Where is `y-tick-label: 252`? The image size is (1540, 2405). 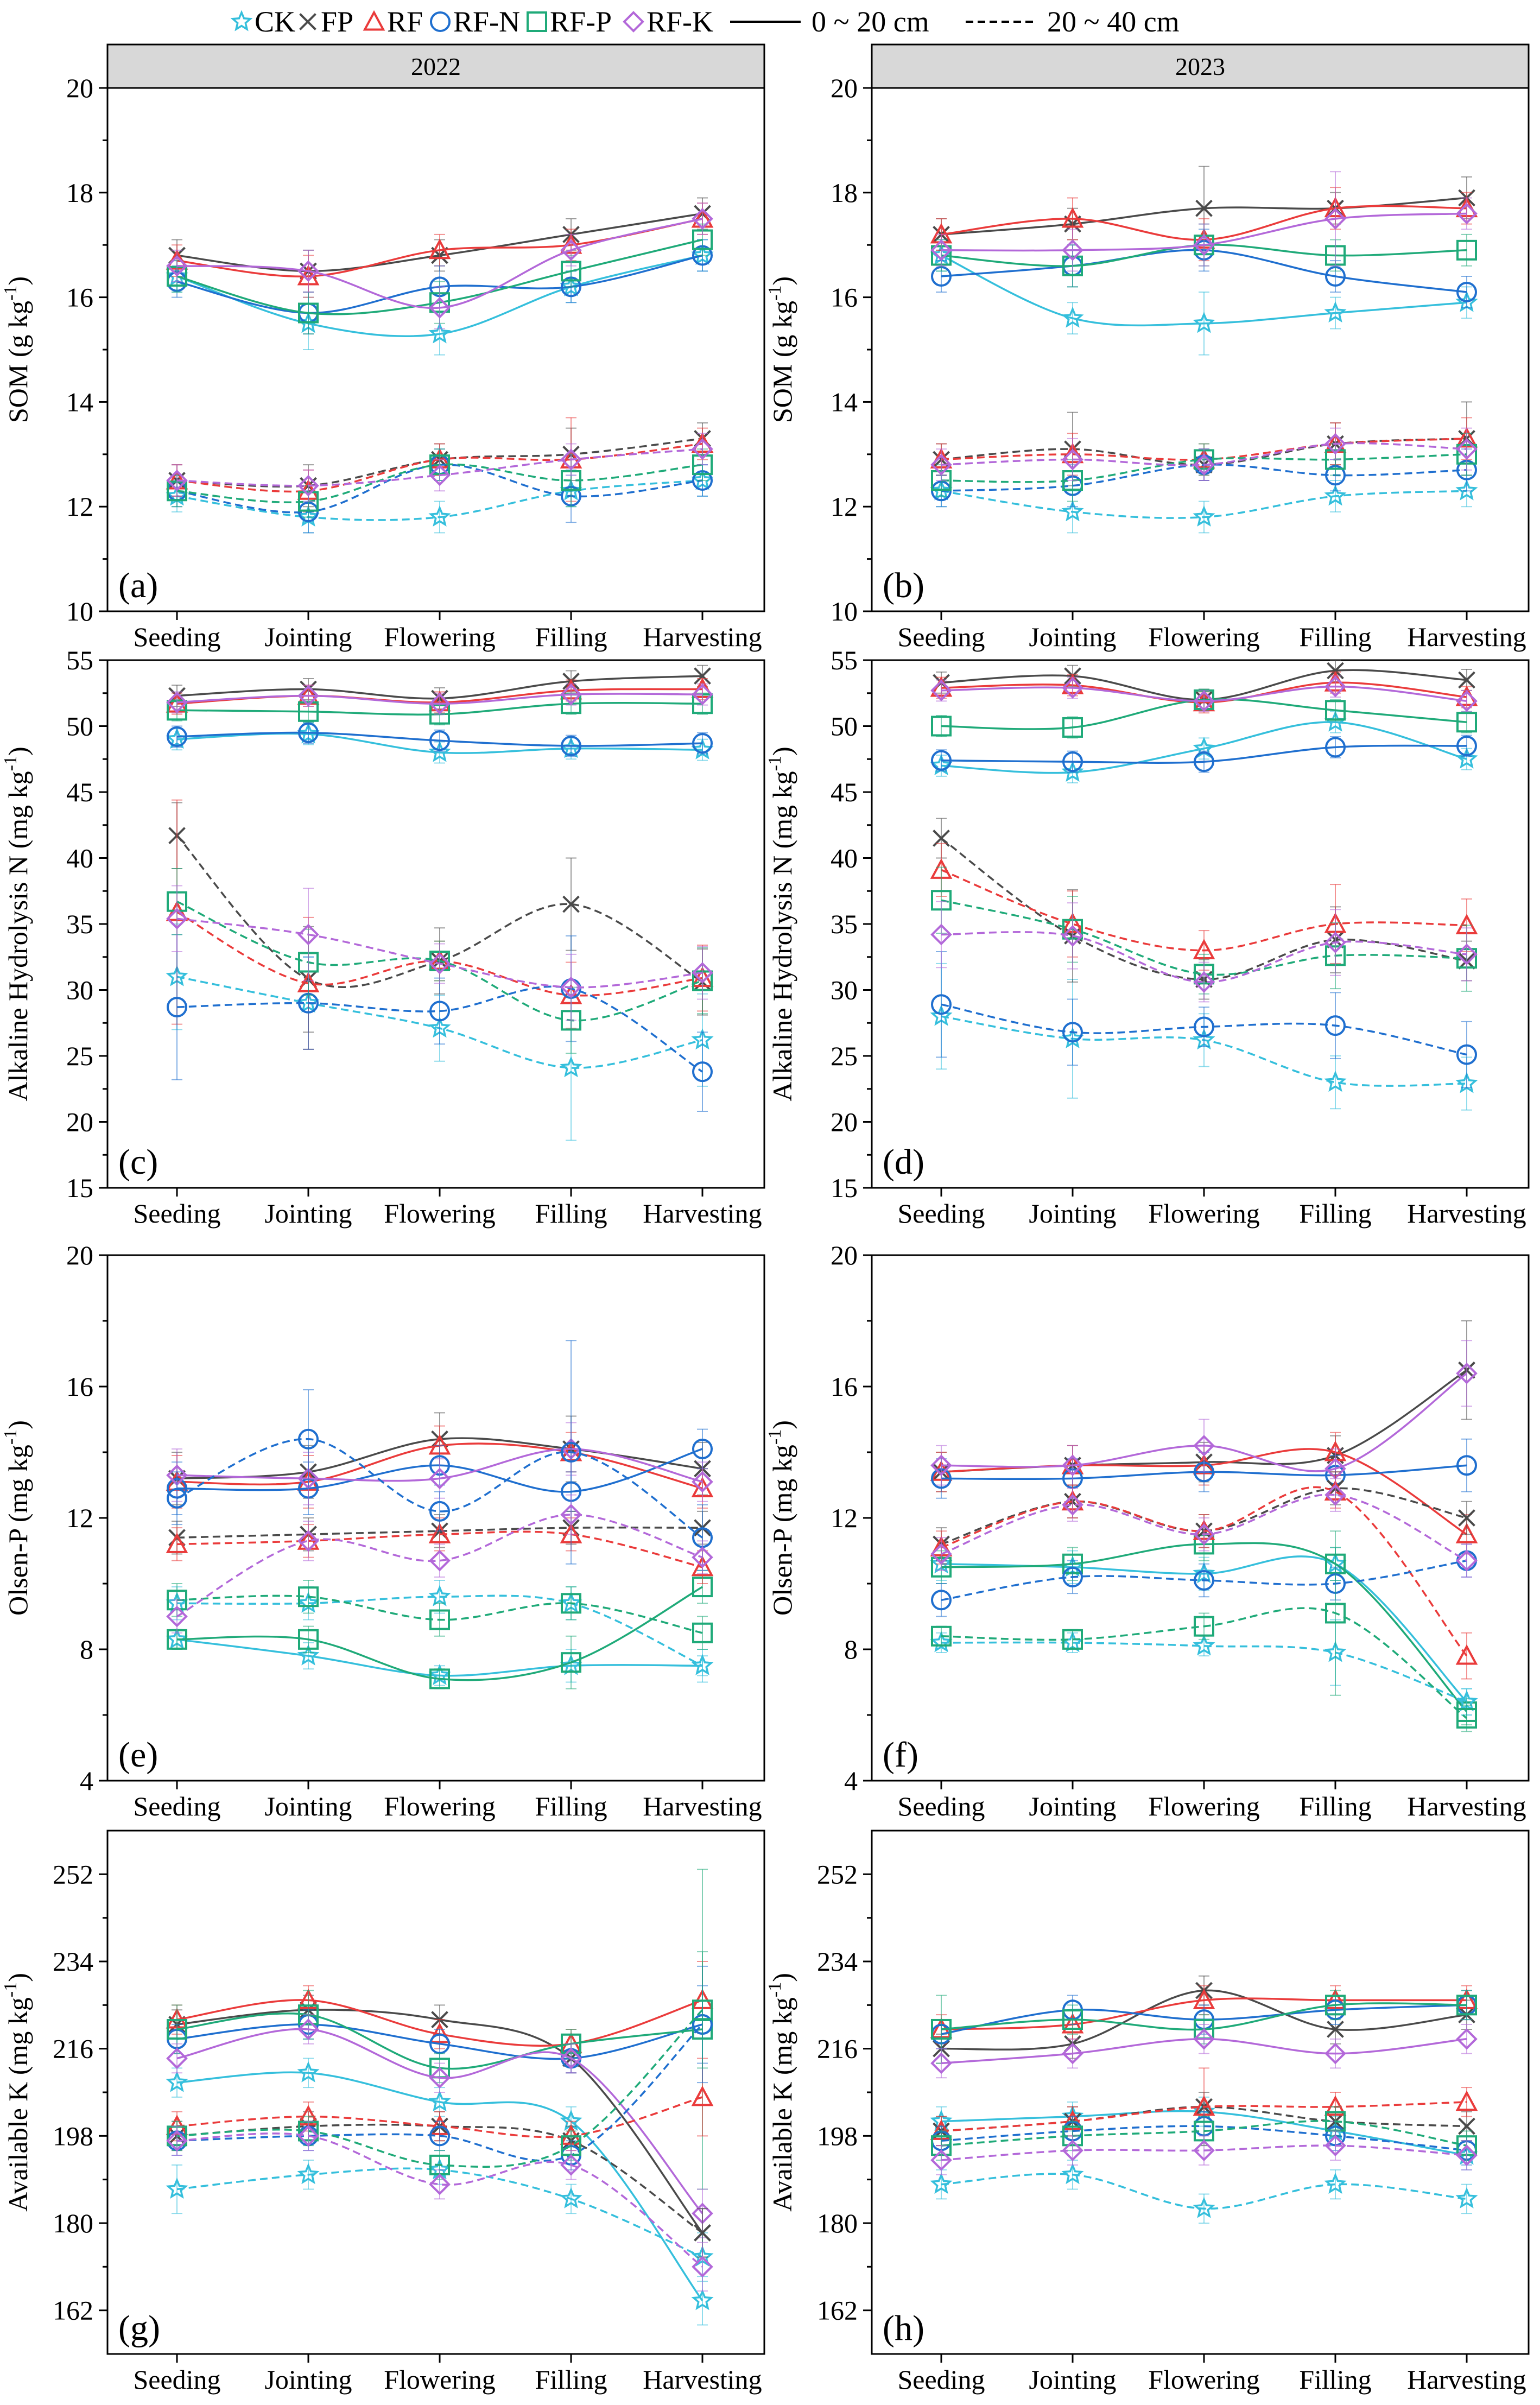 y-tick-label: 252 is located at coordinates (73, 1874).